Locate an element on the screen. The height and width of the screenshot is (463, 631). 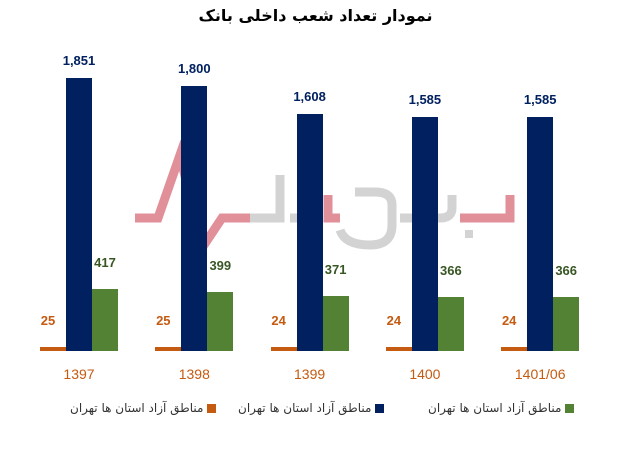
x-axis-tick-label: 1399 is located at coordinates (310, 374).